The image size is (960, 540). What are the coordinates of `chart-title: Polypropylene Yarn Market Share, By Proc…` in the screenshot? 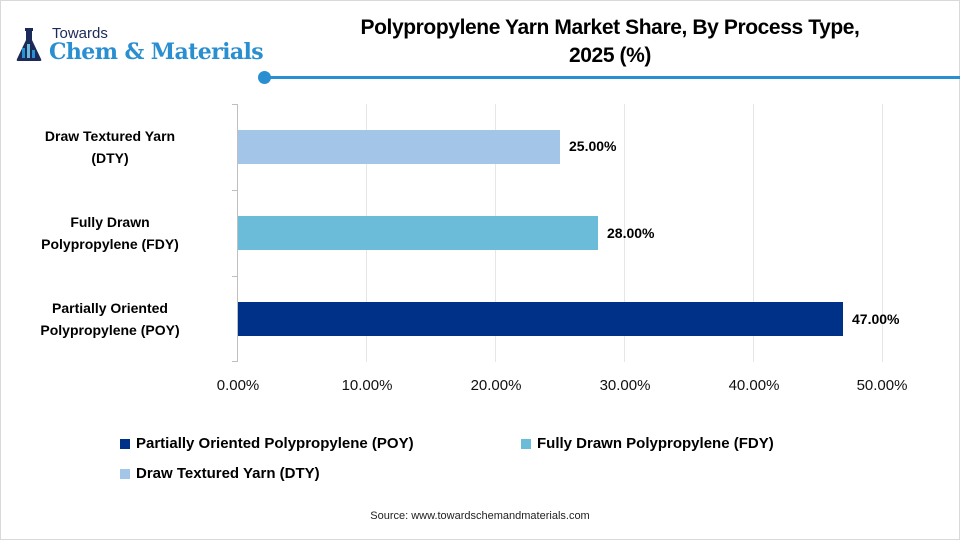 It's located at (610, 42).